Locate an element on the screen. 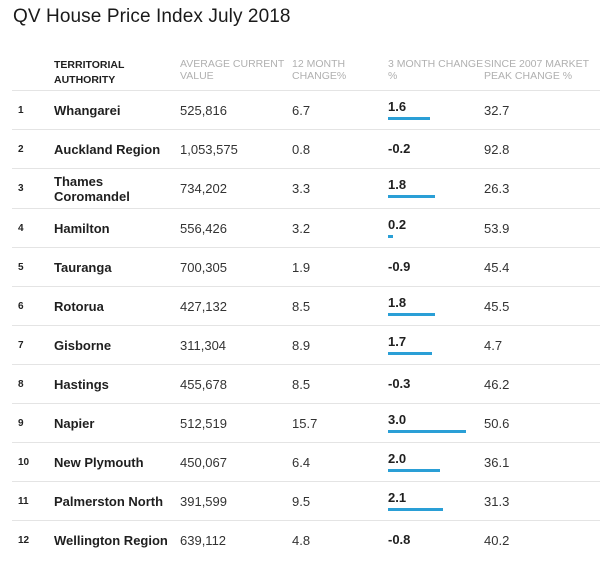 This screenshot has height=568, width=600. row-change12: 6.4 is located at coordinates (340, 462).